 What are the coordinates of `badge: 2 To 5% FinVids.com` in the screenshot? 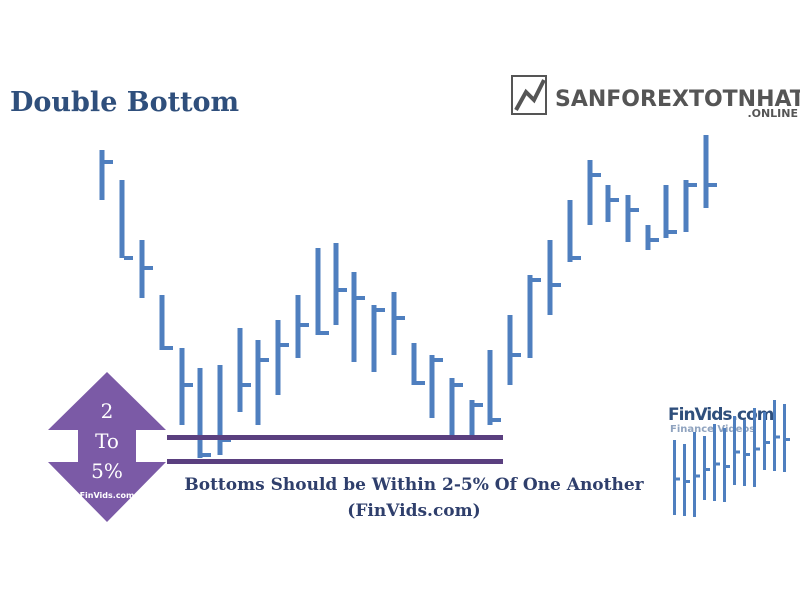 It's located at (107, 447).